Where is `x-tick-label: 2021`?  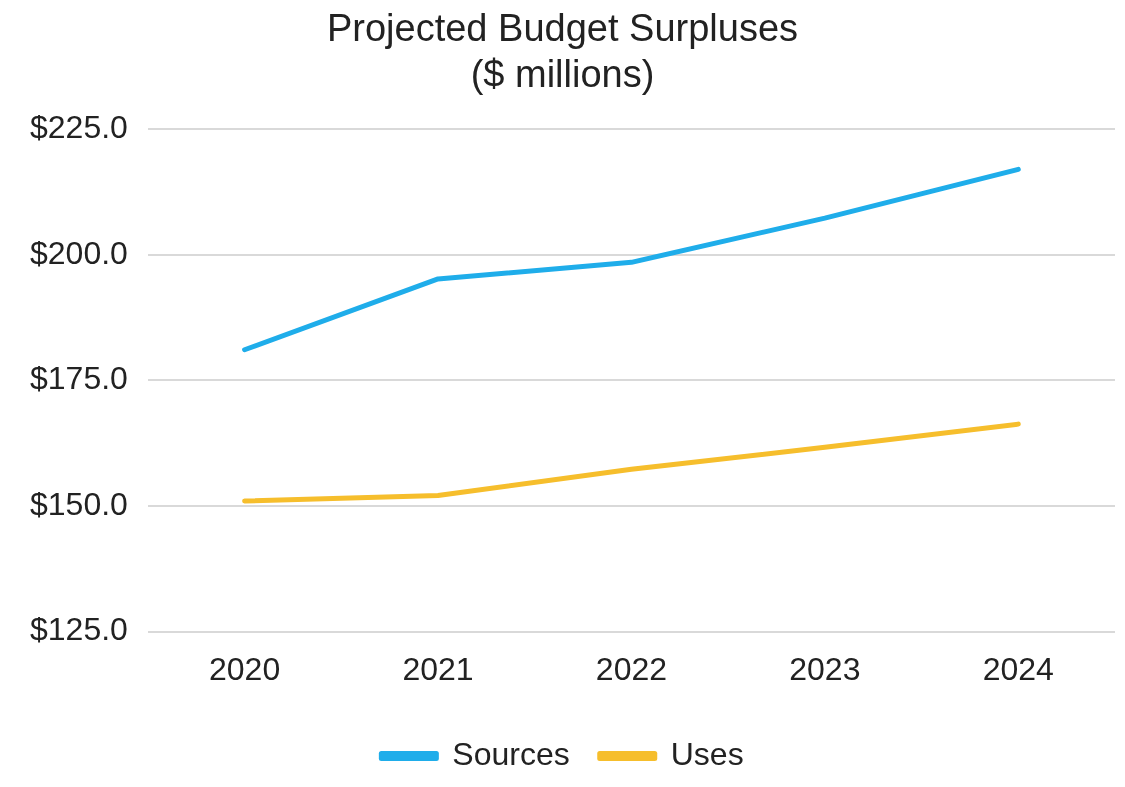 x-tick-label: 2021 is located at coordinates (438, 668).